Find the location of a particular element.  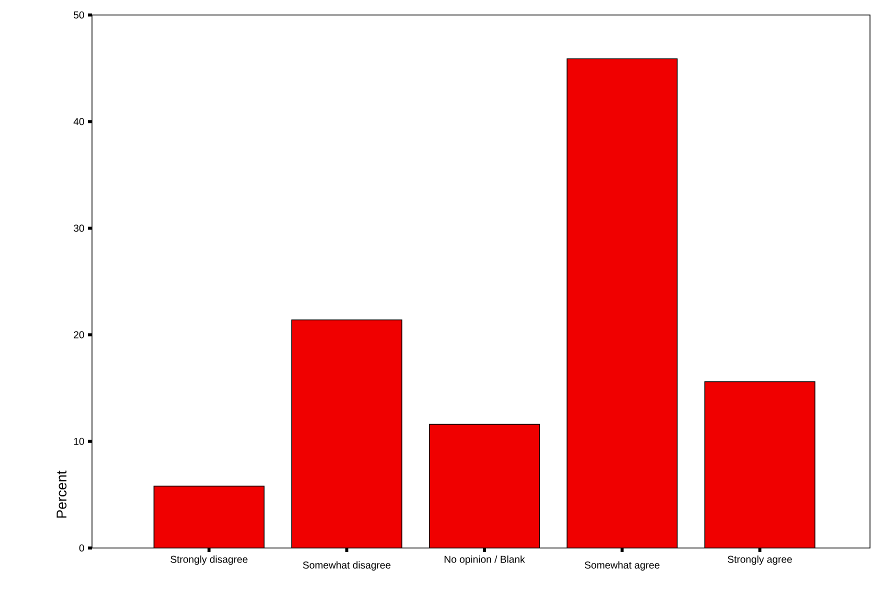

y-tick-label: 0 is located at coordinates (81, 548).